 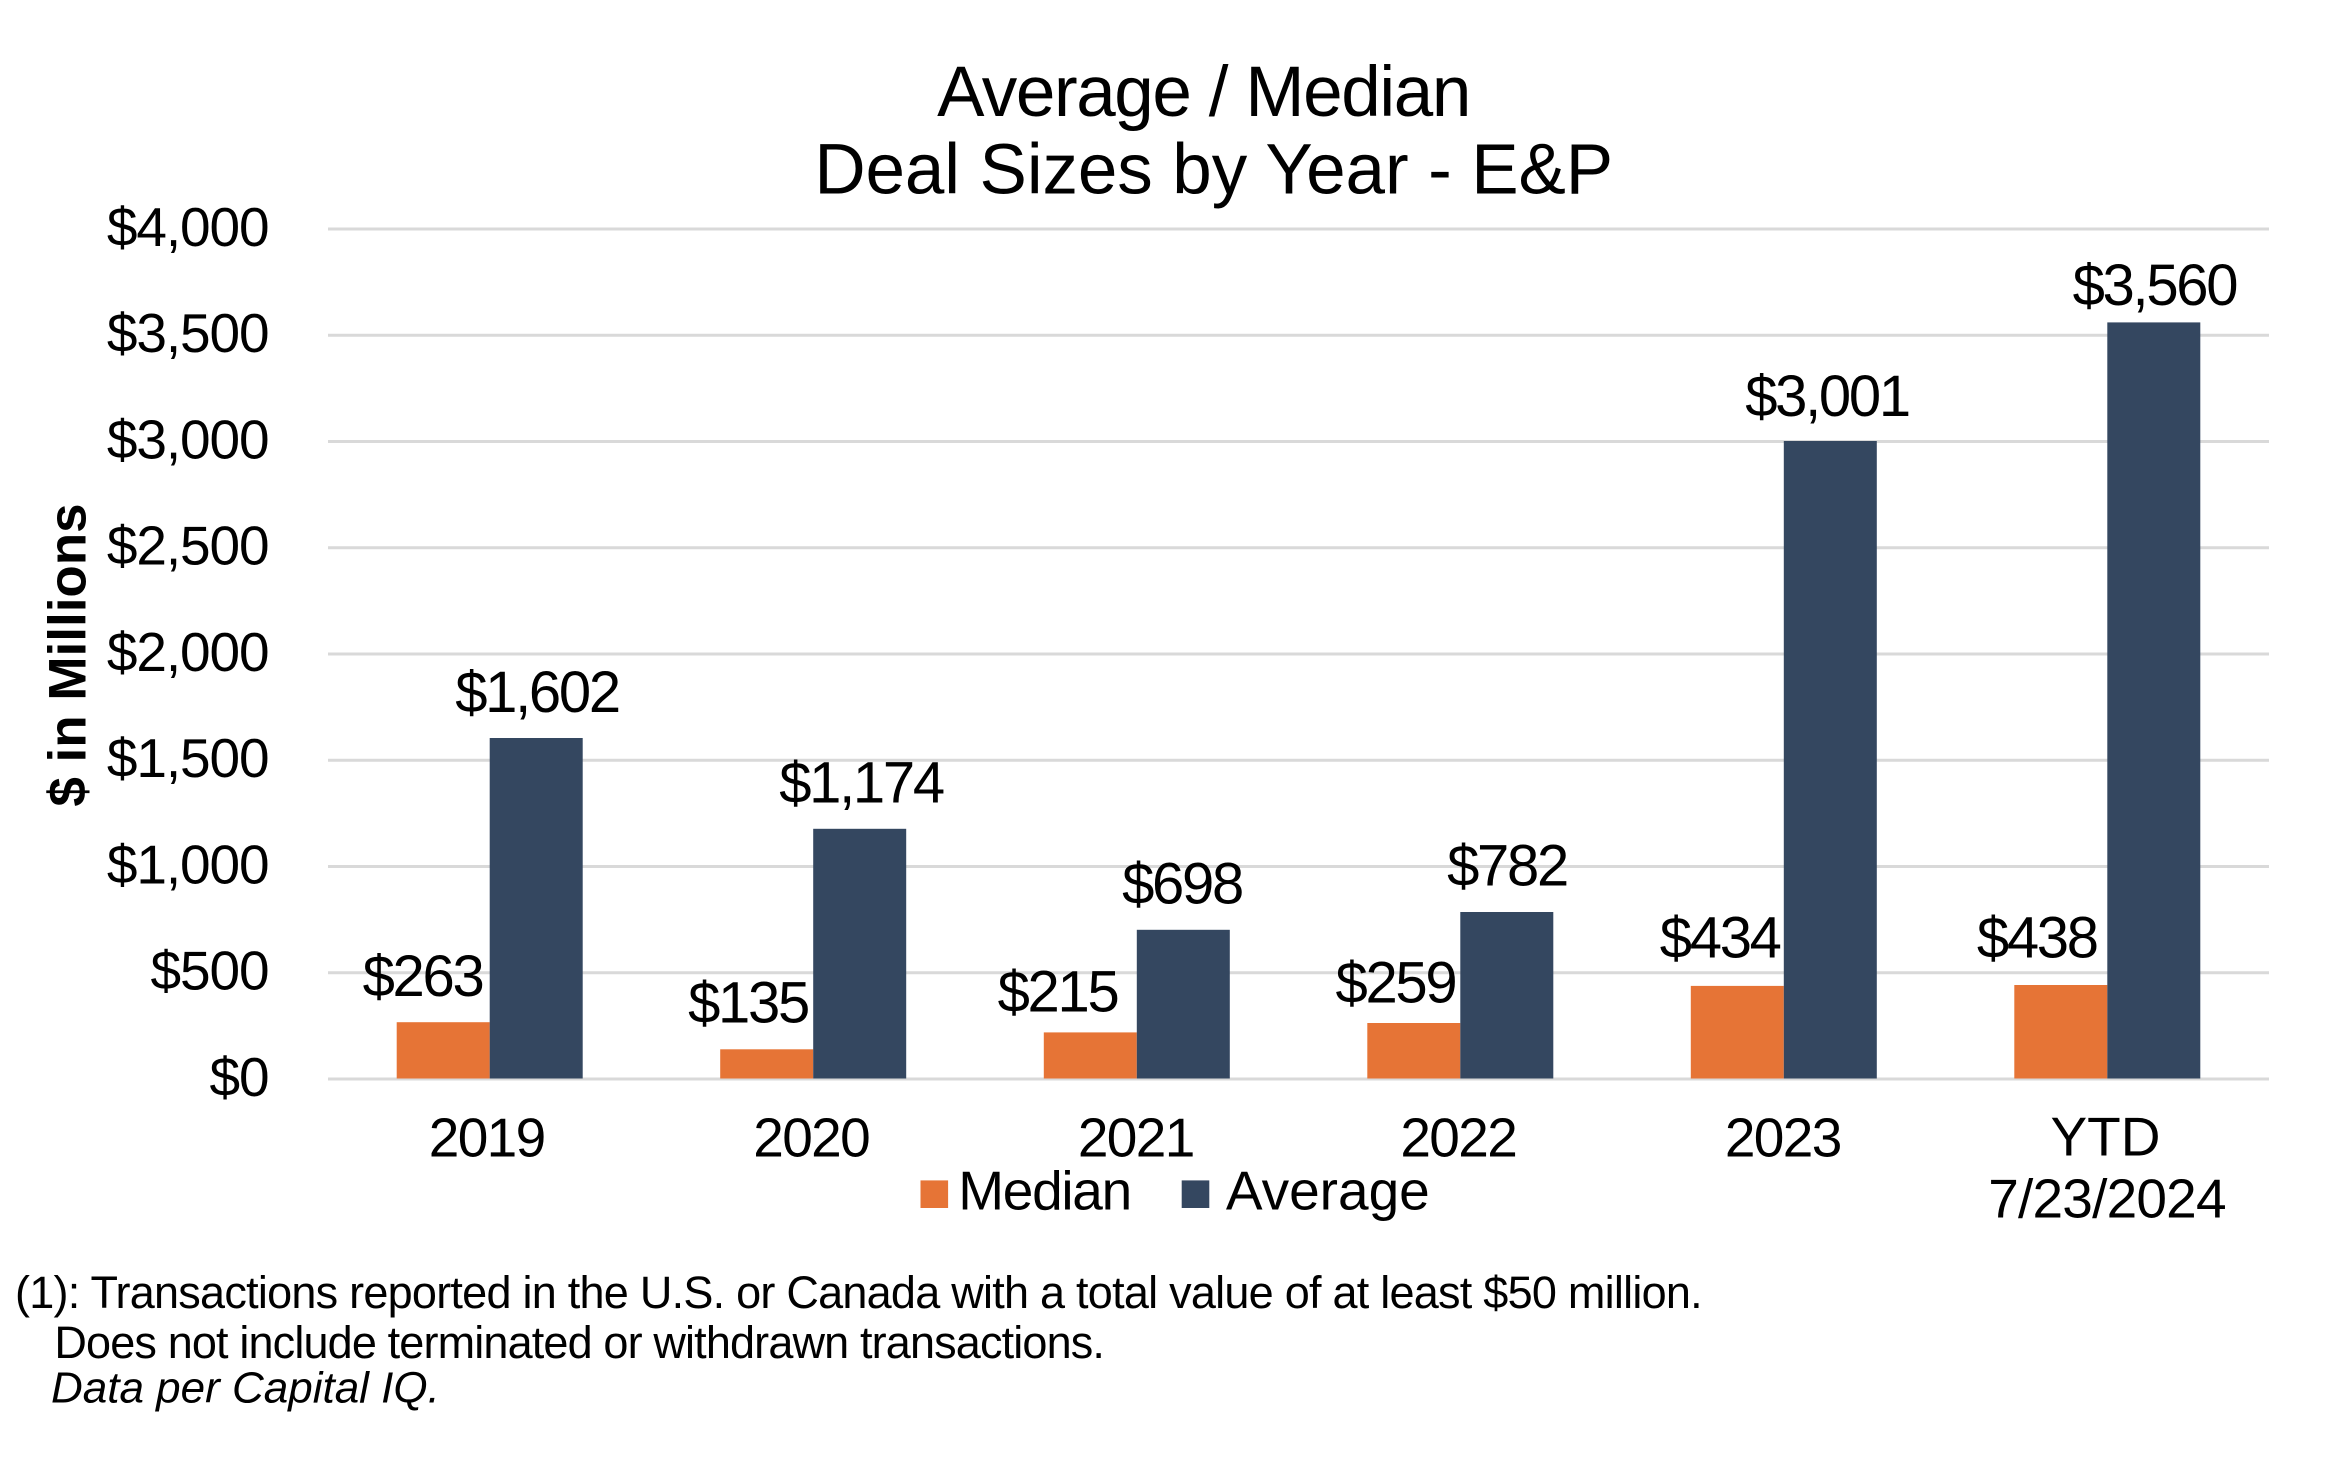 I want to click on svg-text: Average / Median, so click(x=1203, y=92).